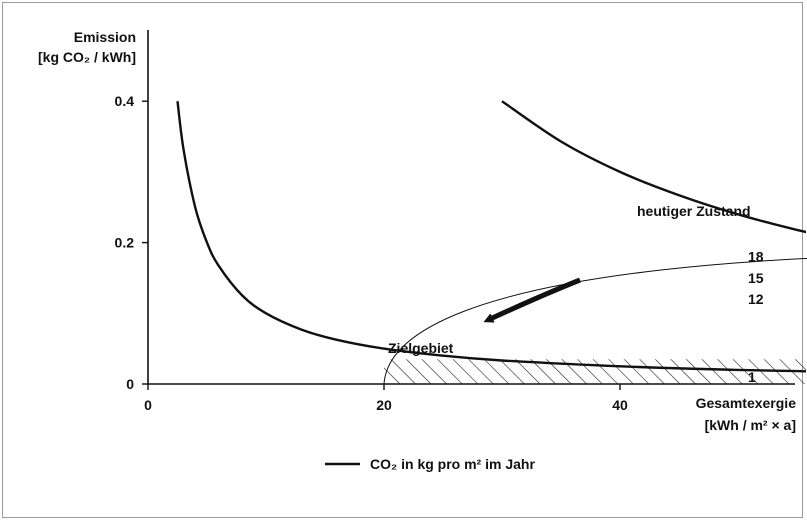 This screenshot has height=522, width=807. What do you see at coordinates (87, 57) in the screenshot?
I see `y-axis-unit: [kg CO₂ / kWh]` at bounding box center [87, 57].